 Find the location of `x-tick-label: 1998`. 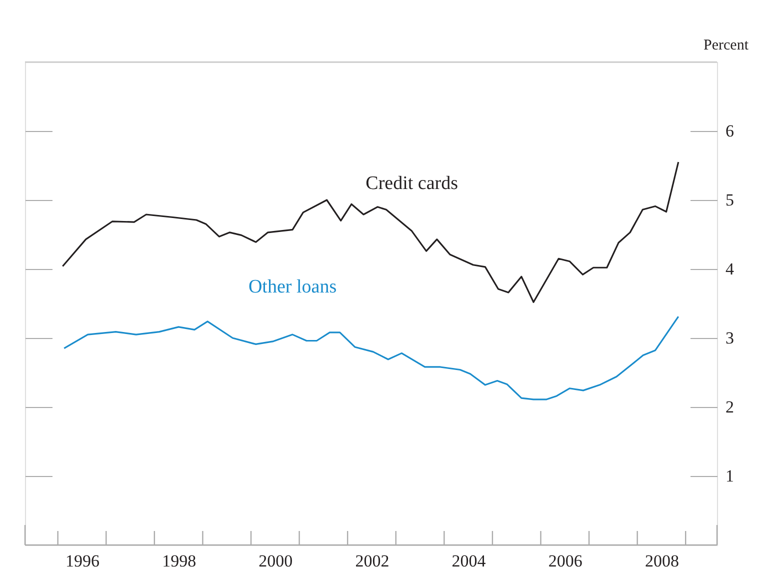

x-tick-label: 1998 is located at coordinates (179, 561).